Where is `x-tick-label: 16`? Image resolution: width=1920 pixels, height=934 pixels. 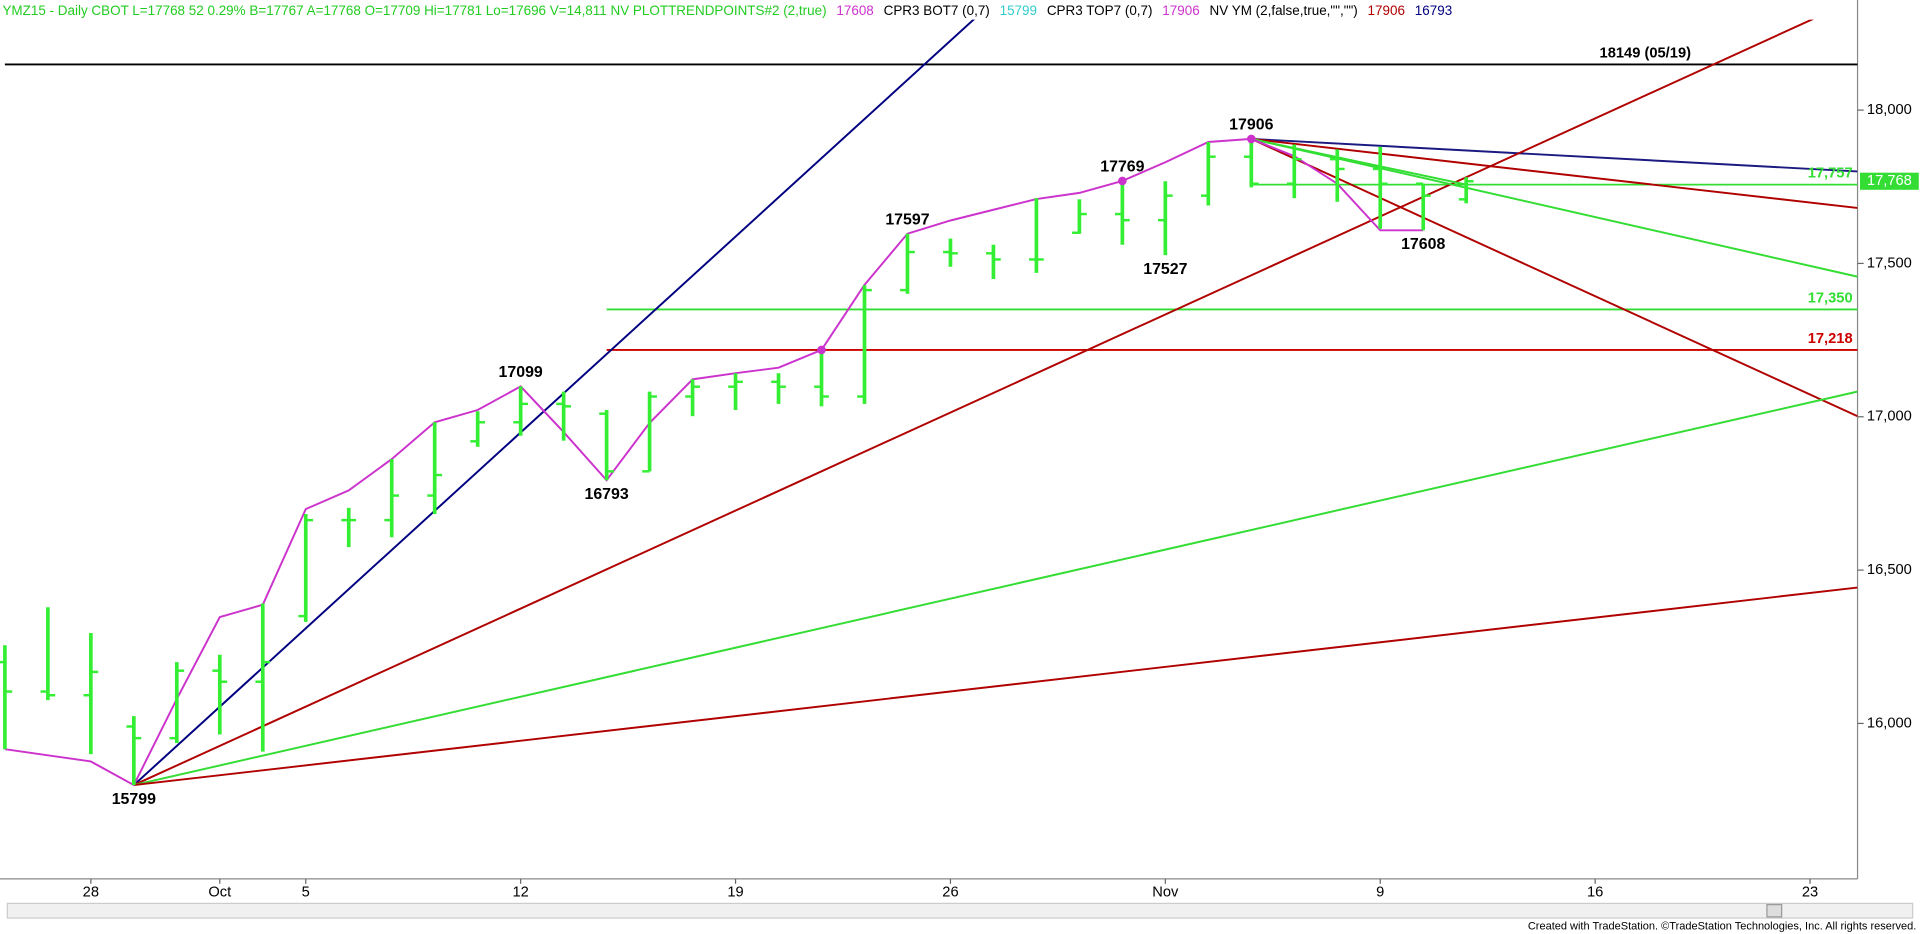
x-tick-label: 16 is located at coordinates (1595, 892).